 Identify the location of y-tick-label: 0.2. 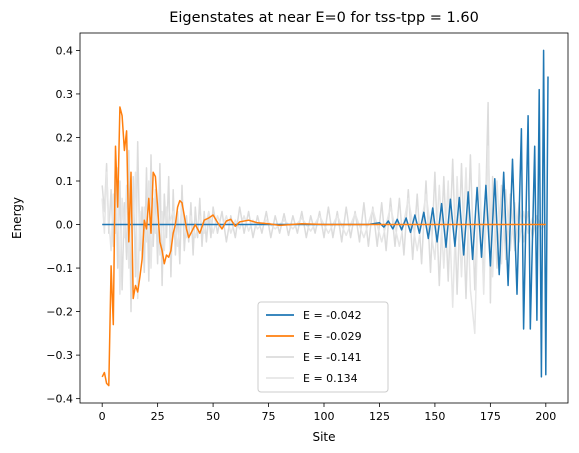
(65, 137).